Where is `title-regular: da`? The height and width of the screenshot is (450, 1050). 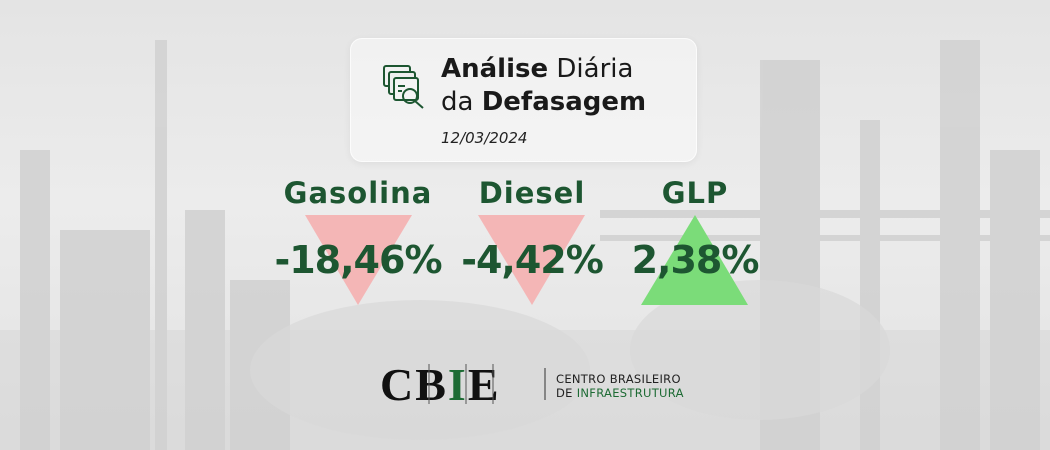 title-regular: da is located at coordinates (457, 102).